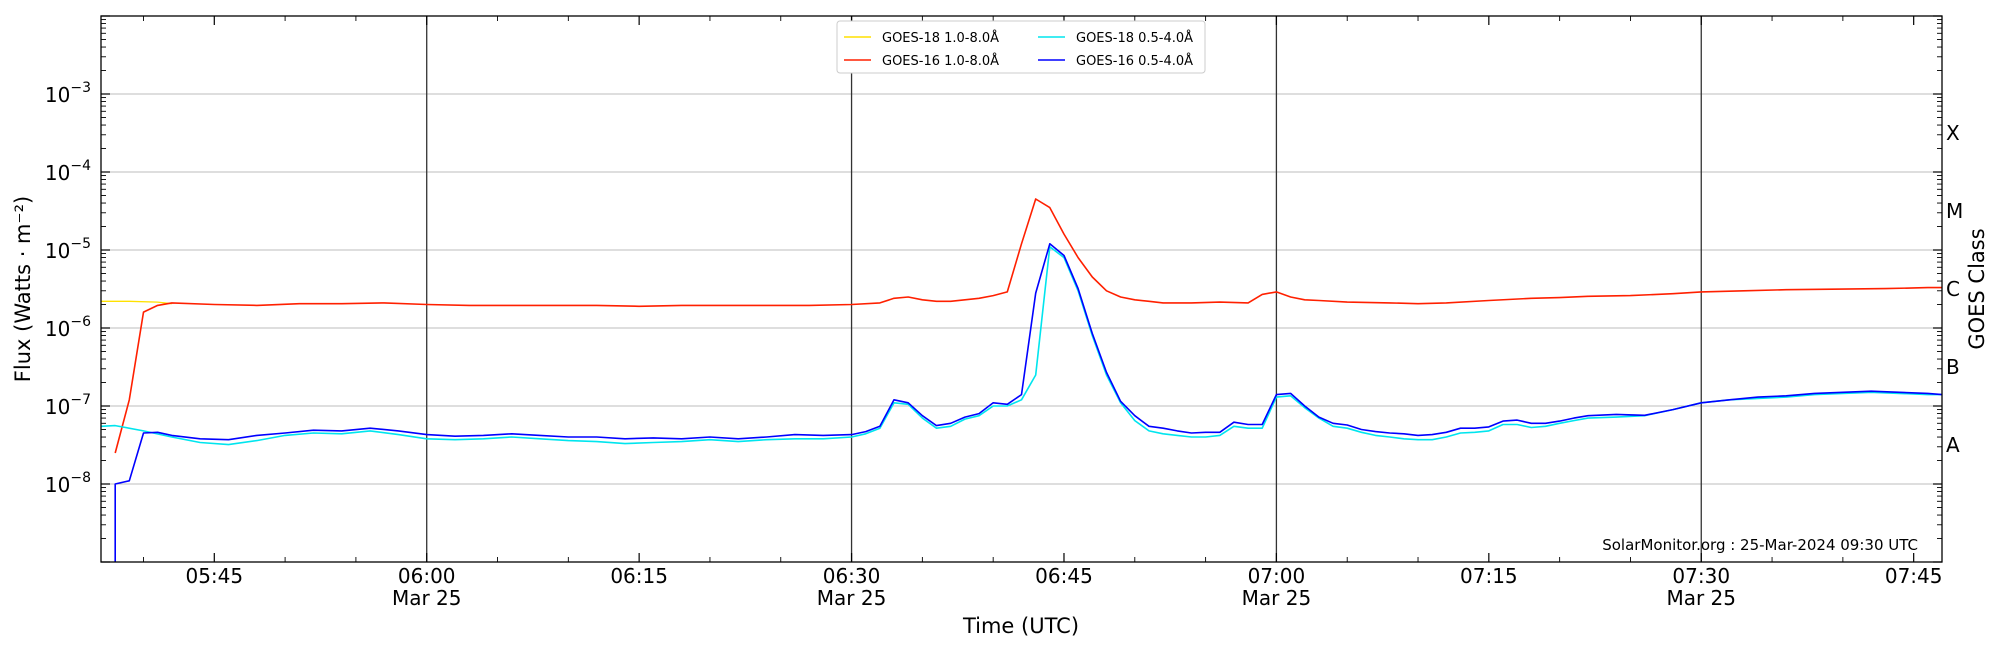 This screenshot has width=2000, height=650. I want to click on y-tick-exponent: −3, so click(80, 88).